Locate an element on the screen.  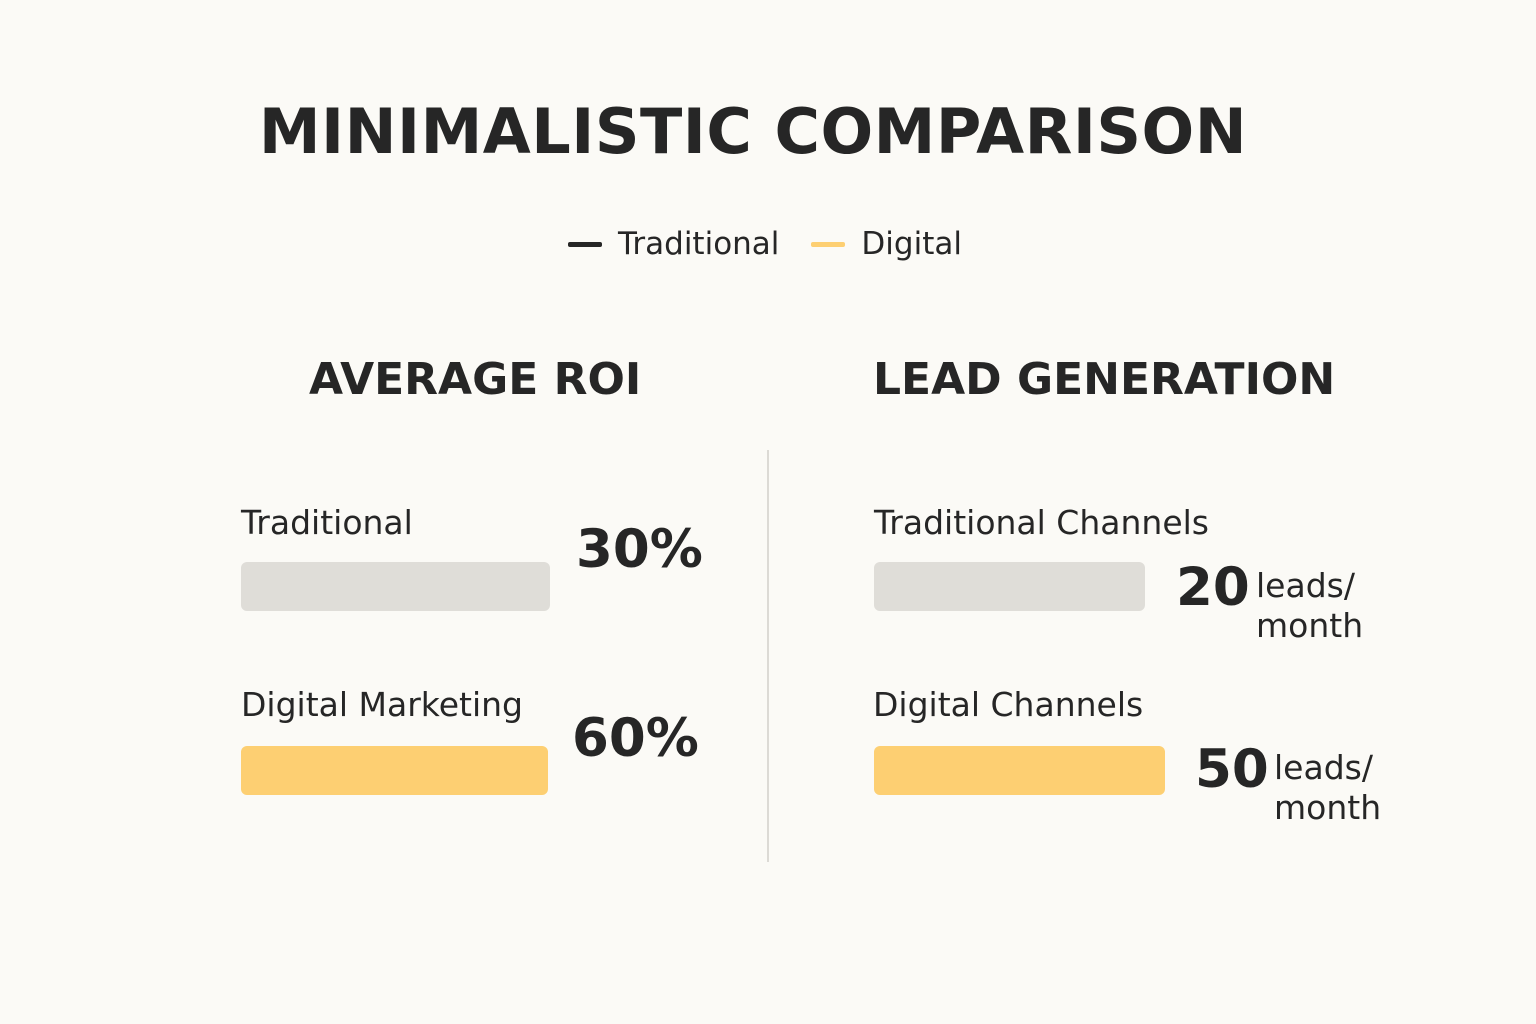
roi-section-title: AVERAGE ROI is located at coordinates (475, 379).